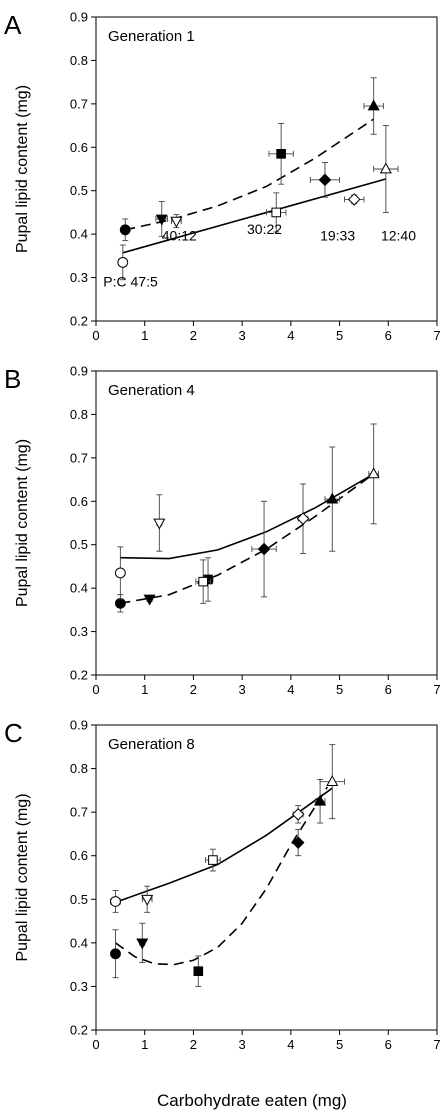 This screenshot has height=1113, width=442. I want to click on data-point-square-filled, so click(198, 971).